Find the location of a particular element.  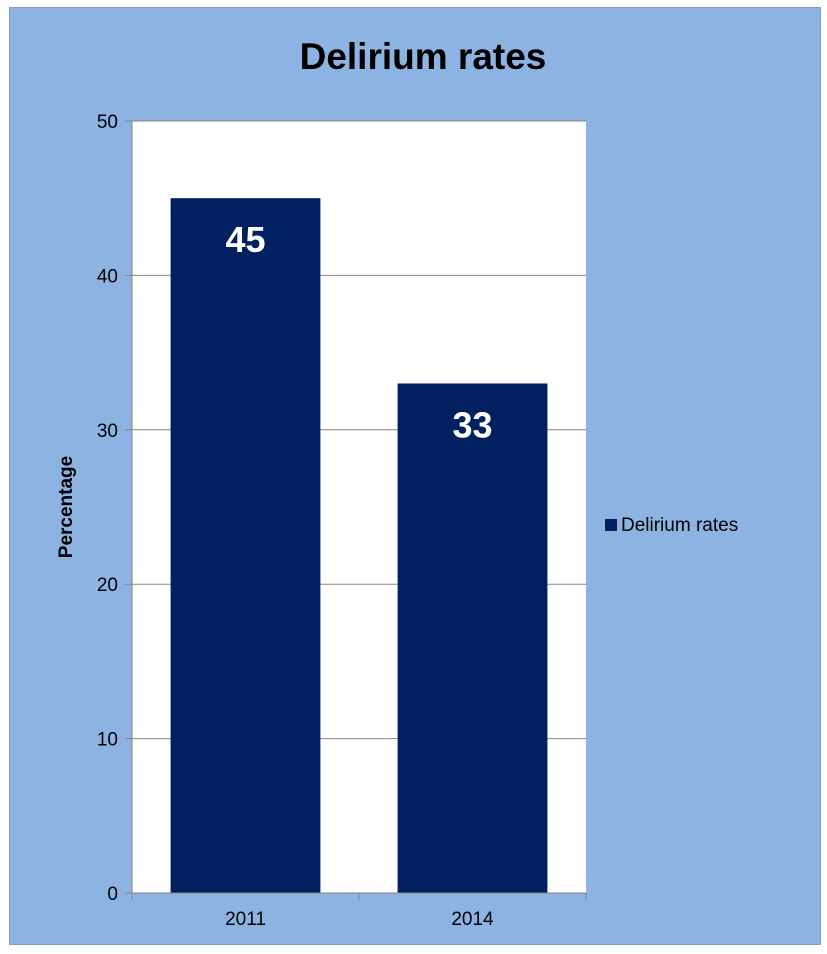

x-tick-label: 2014 is located at coordinates (472, 919).